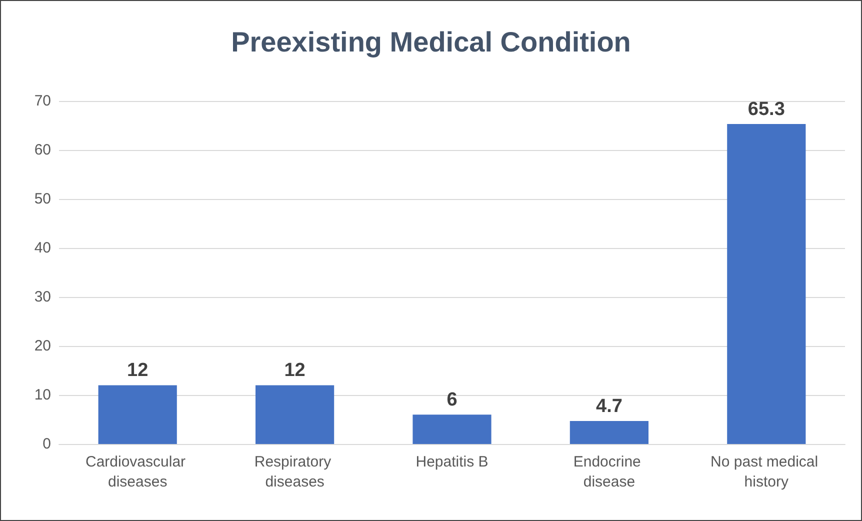 This screenshot has width=862, height=521. I want to click on data-label: 6, so click(452, 400).